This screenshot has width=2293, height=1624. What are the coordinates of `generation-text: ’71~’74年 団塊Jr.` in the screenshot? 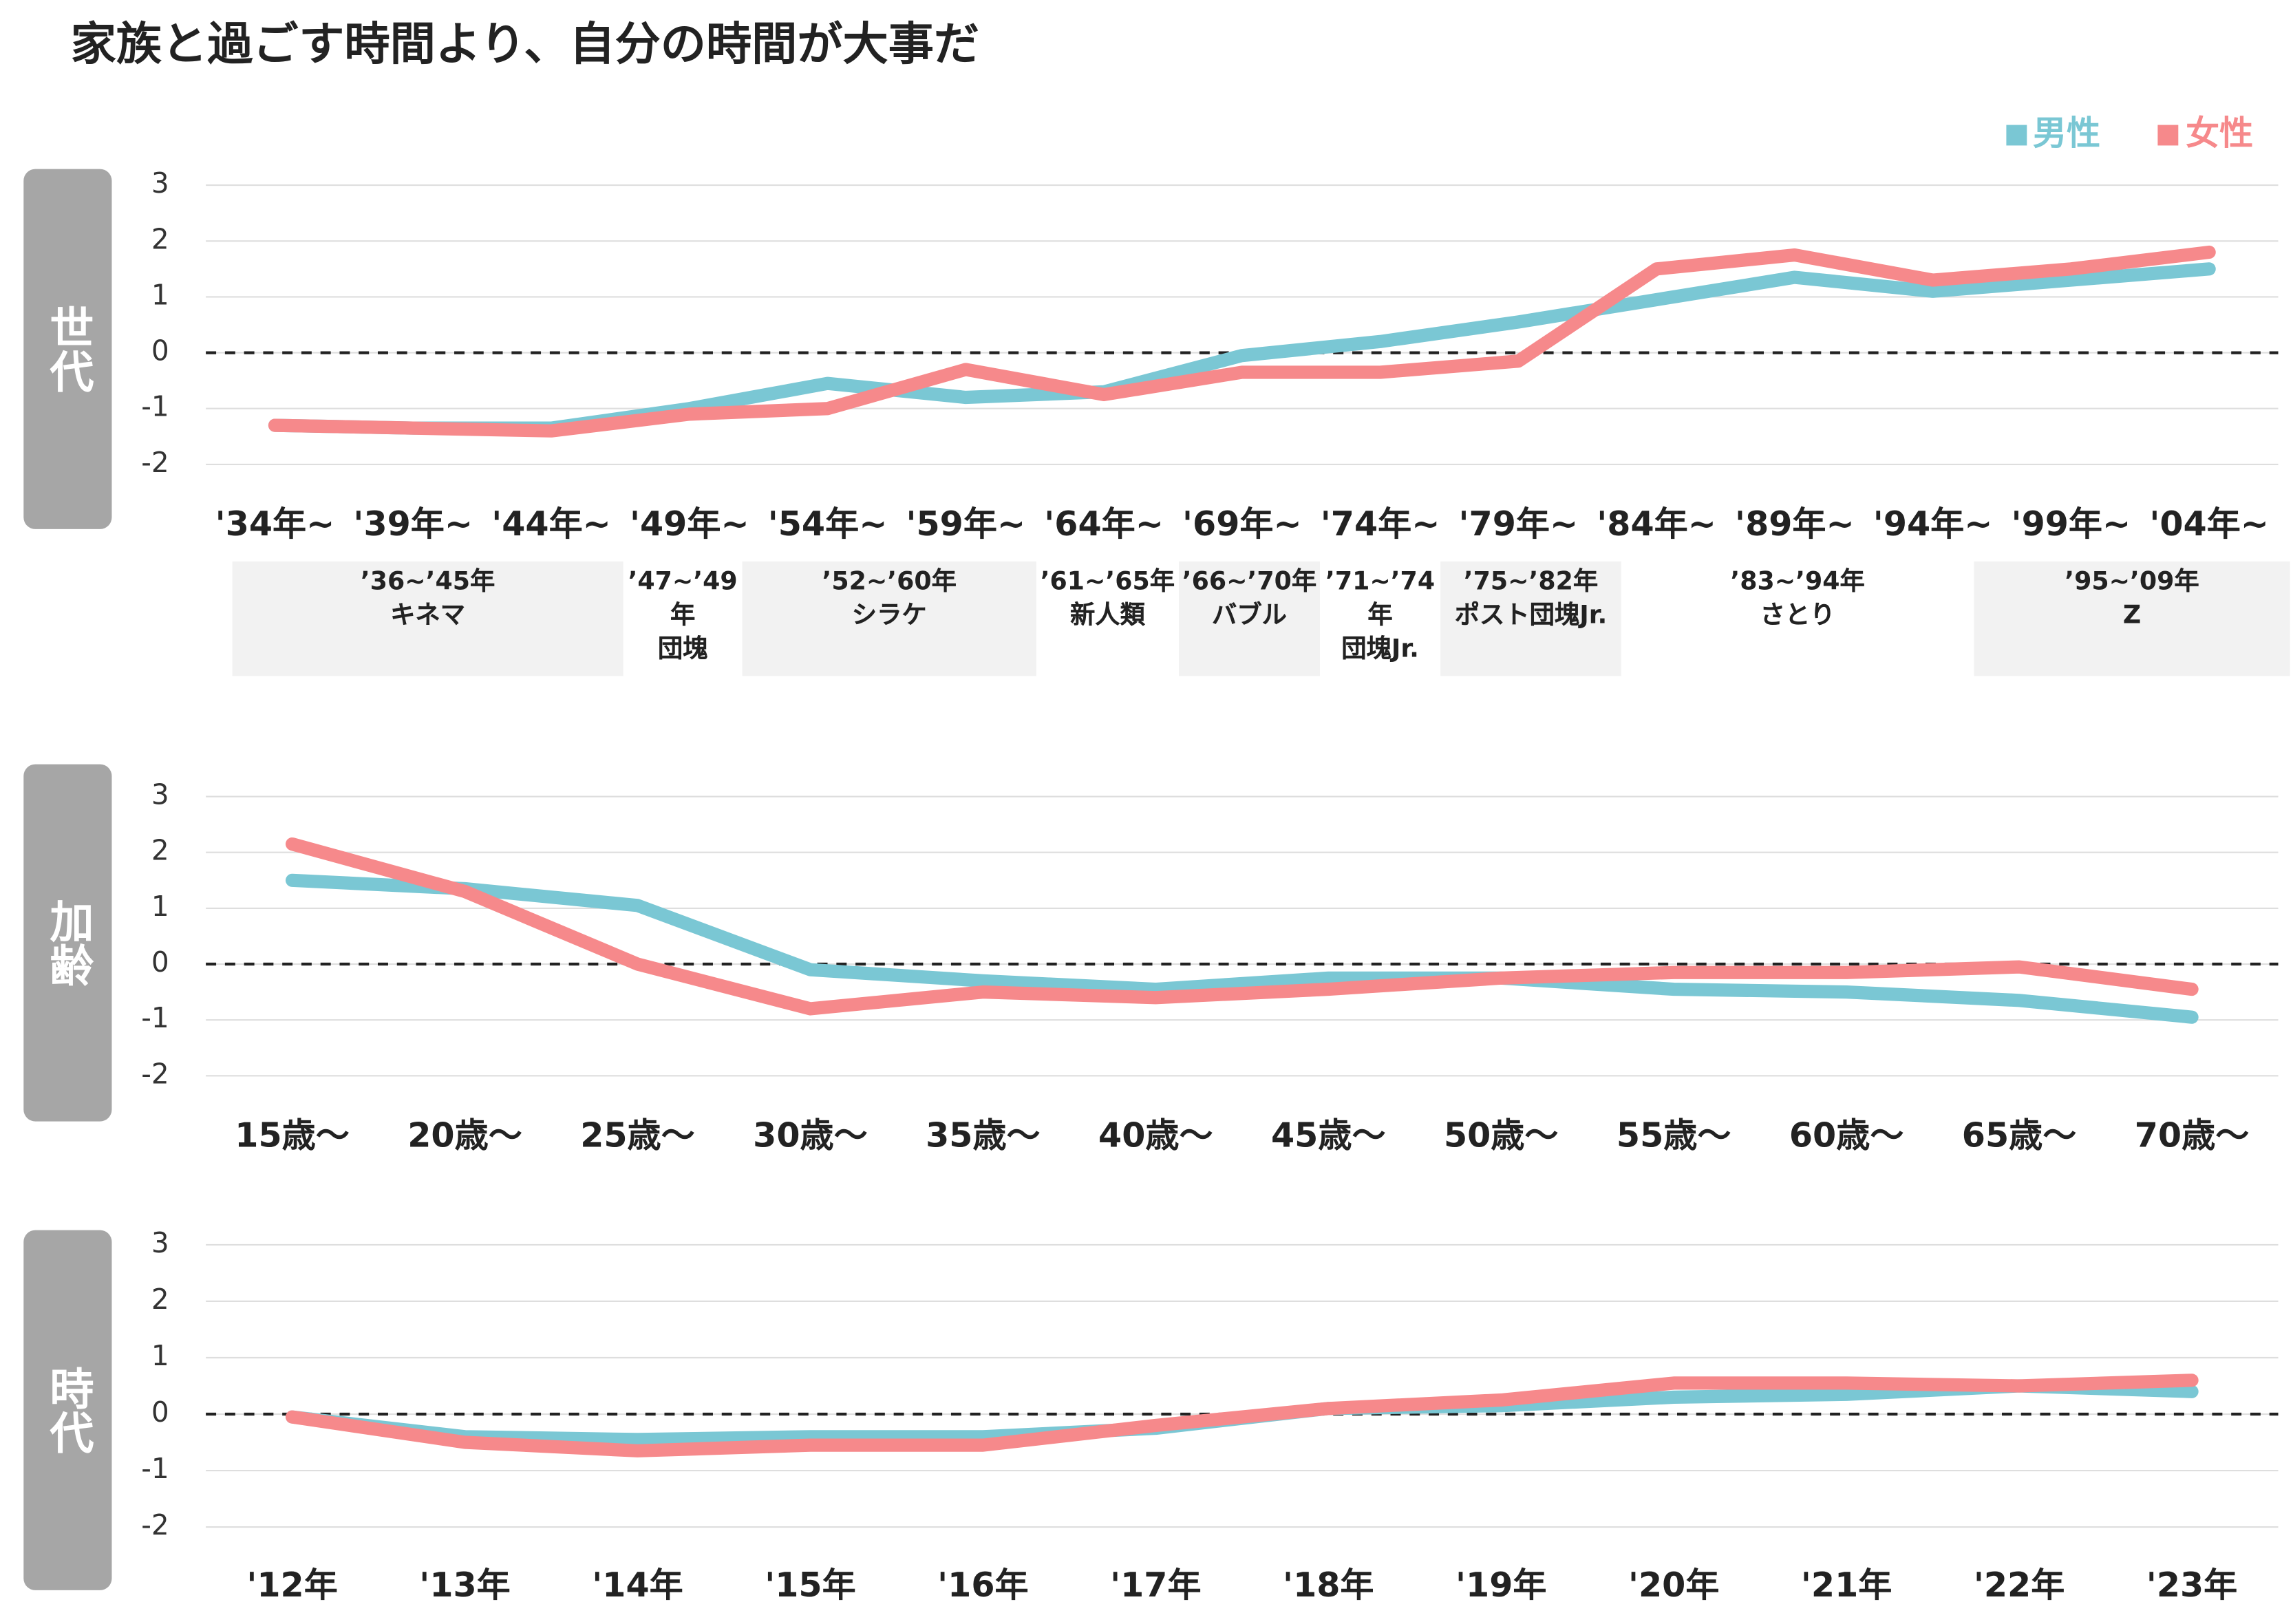 It's located at (1380, 619).